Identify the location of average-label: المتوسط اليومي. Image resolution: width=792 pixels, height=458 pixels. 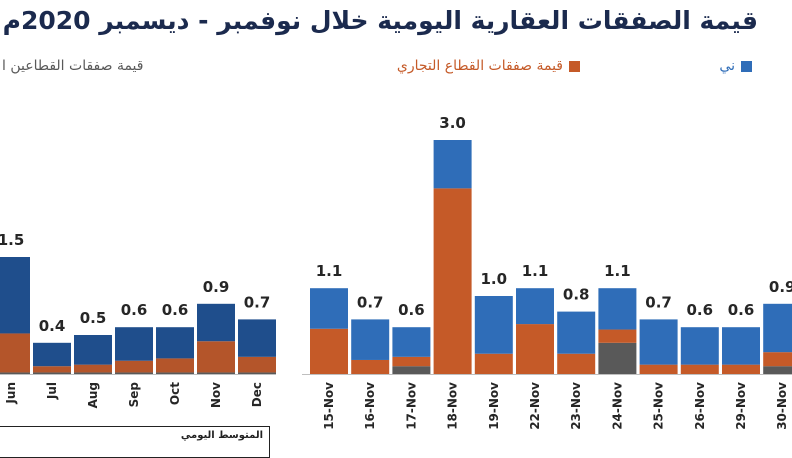
(221, 435).